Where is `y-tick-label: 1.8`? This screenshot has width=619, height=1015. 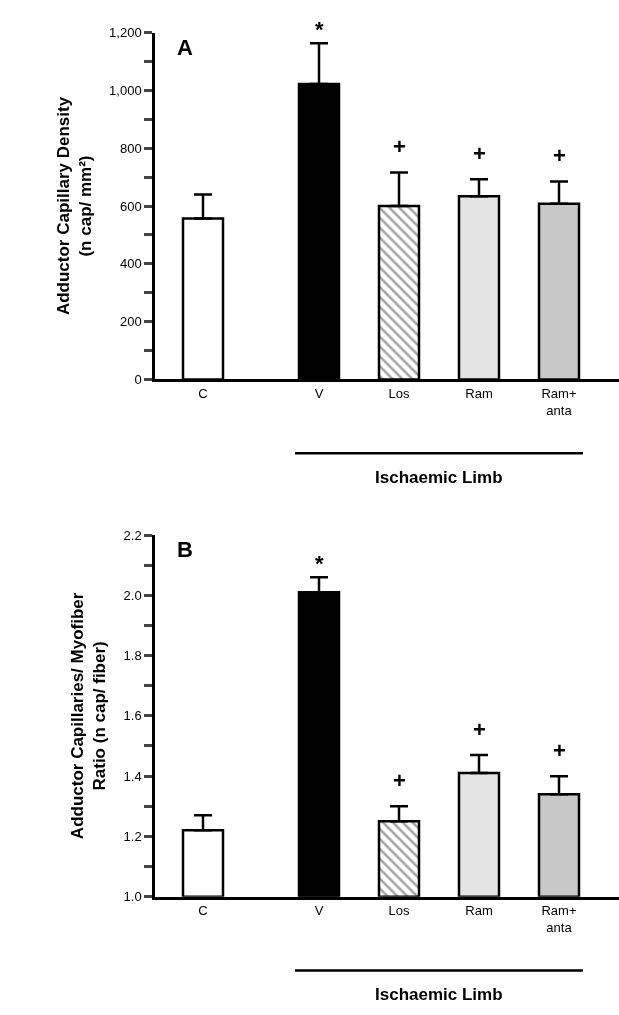 y-tick-label: 1.8 is located at coordinates (132, 656).